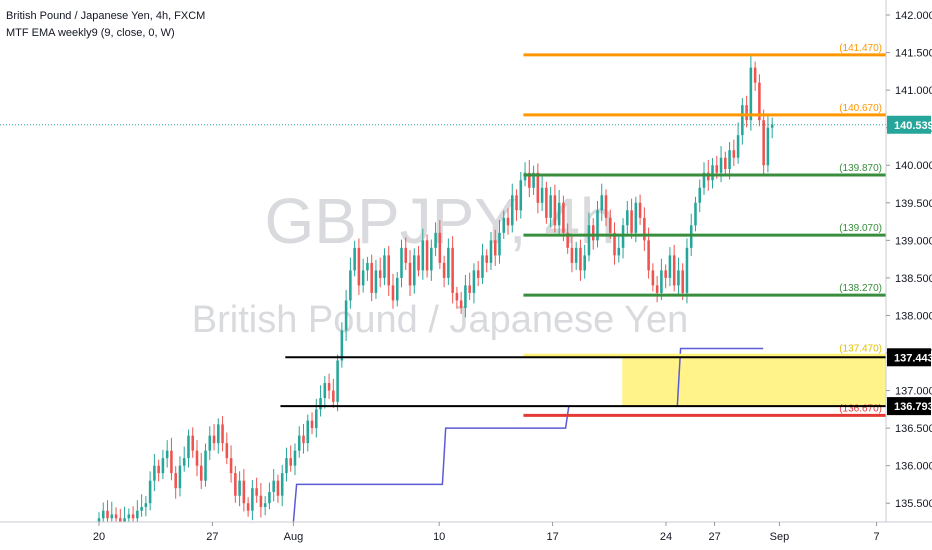 The width and height of the screenshot is (932, 550). Describe the element at coordinates (754, 381) in the screenshot. I see `zone-layer` at that location.